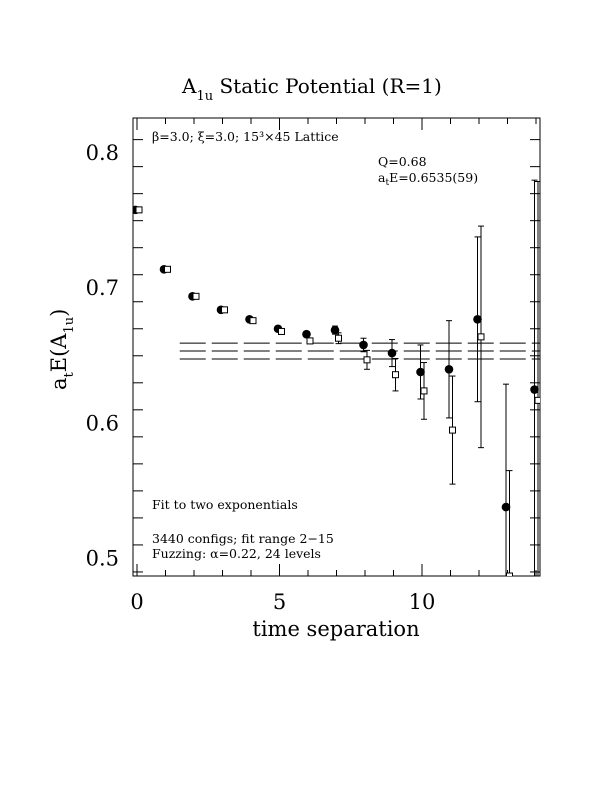 Image resolution: width=612 pixels, height=792 pixels. I want to click on q-note: Q=0.68, so click(402, 161).